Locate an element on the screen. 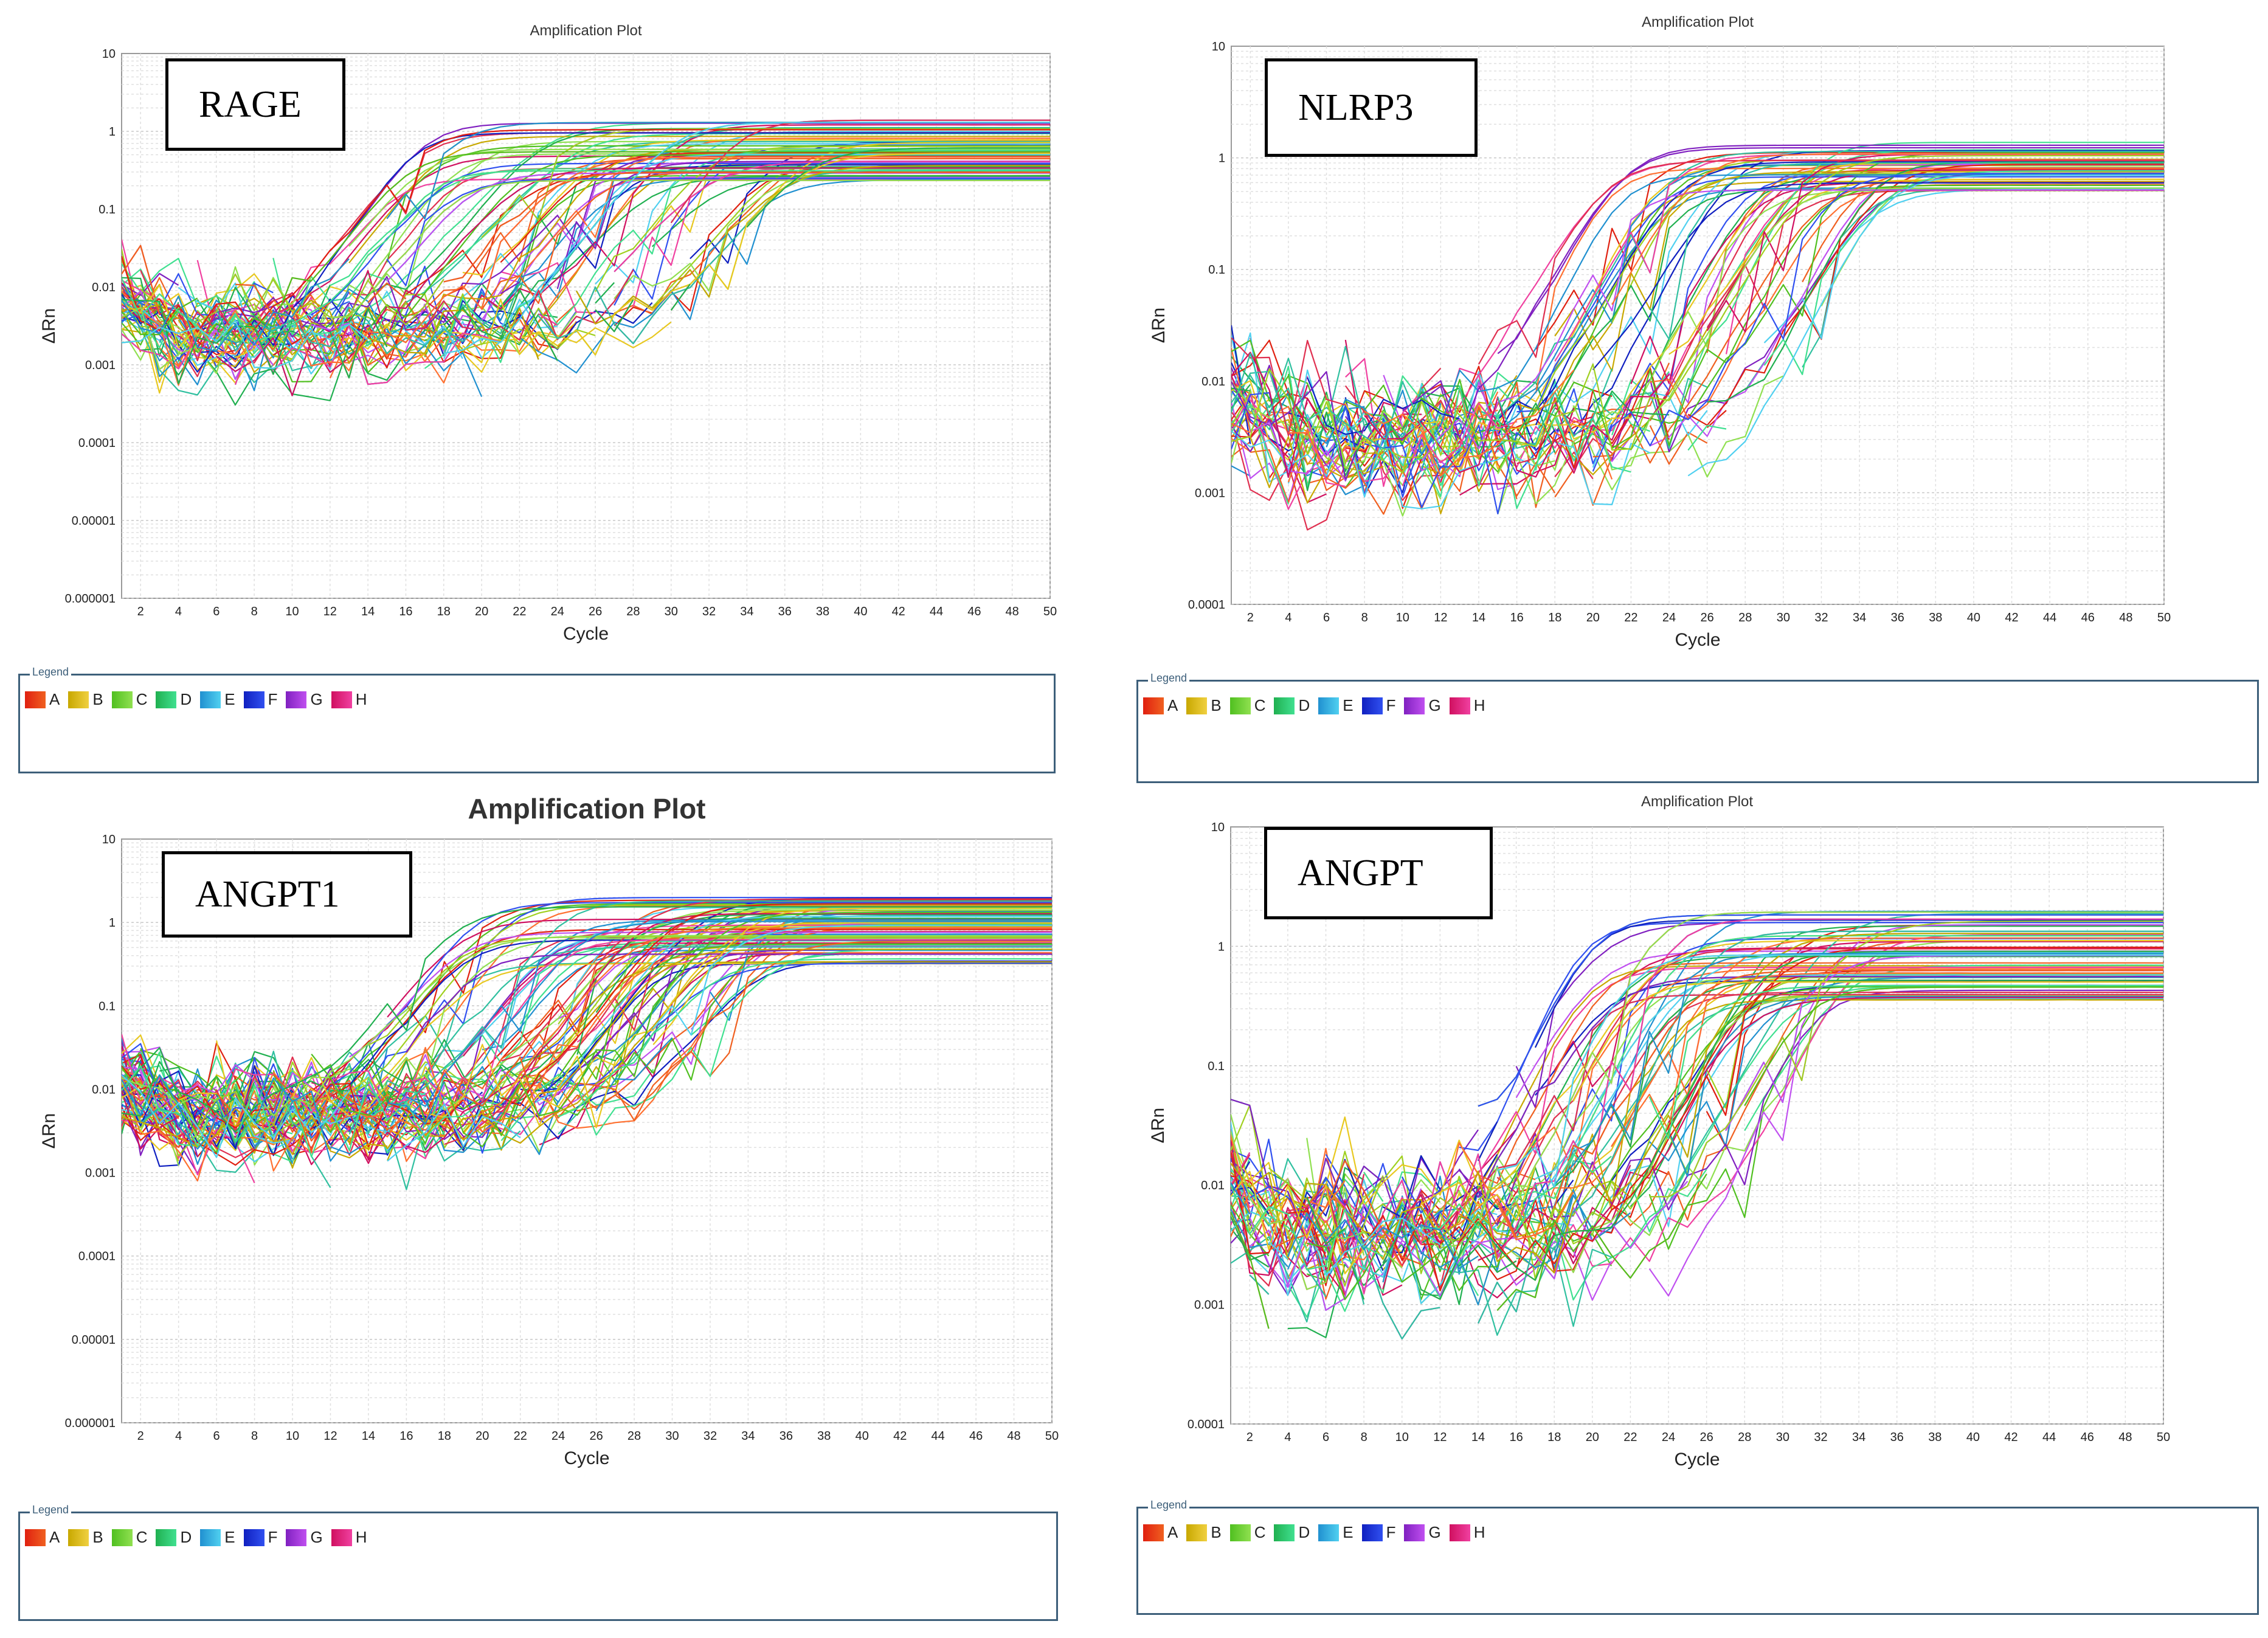 This screenshot has width=2268, height=1638. gridlines is located at coordinates (587, 1131).